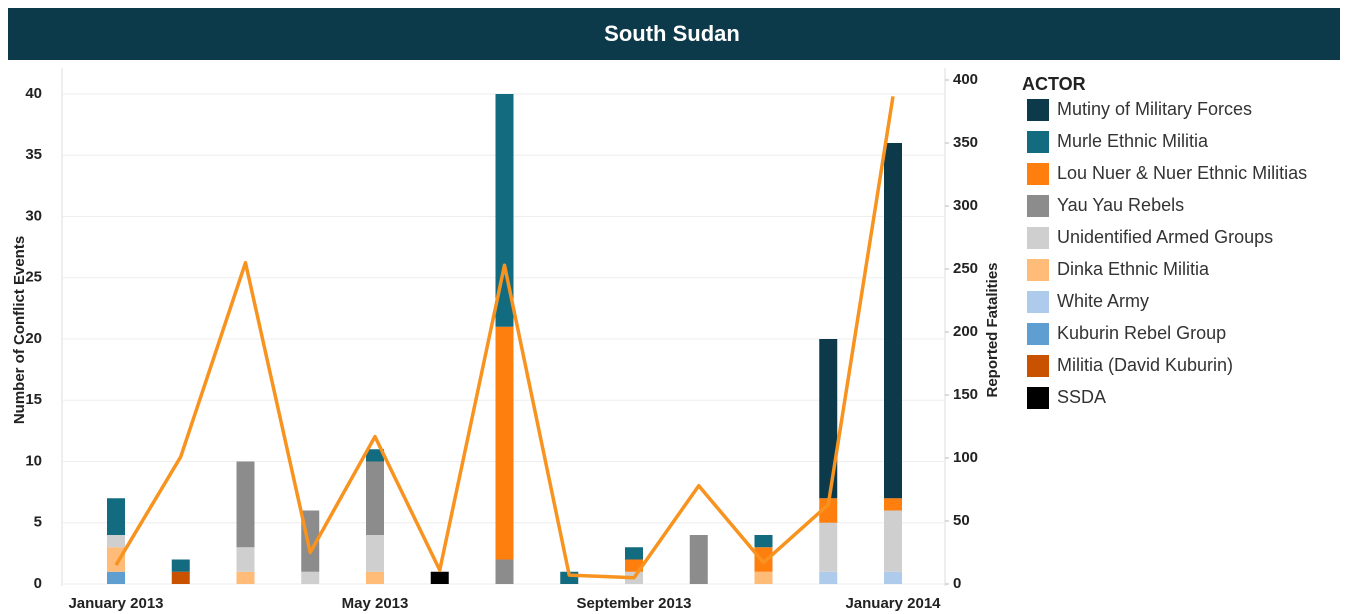  I want to click on y2-tick-label: 100, so click(965, 457).